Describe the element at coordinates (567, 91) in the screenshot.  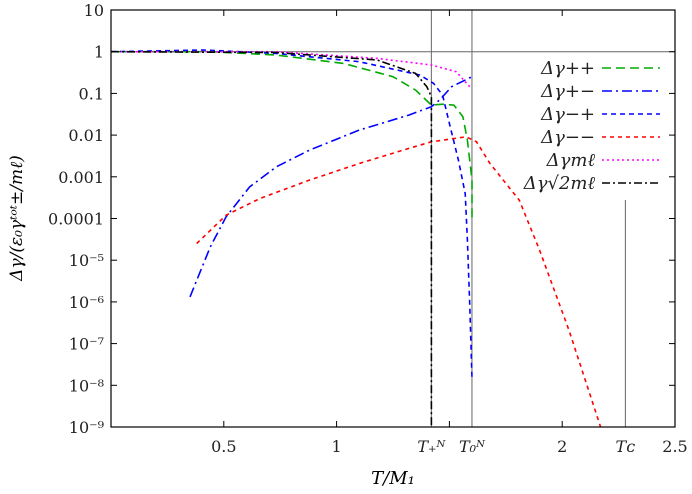
I see `legend-label: Δγ+−` at that location.